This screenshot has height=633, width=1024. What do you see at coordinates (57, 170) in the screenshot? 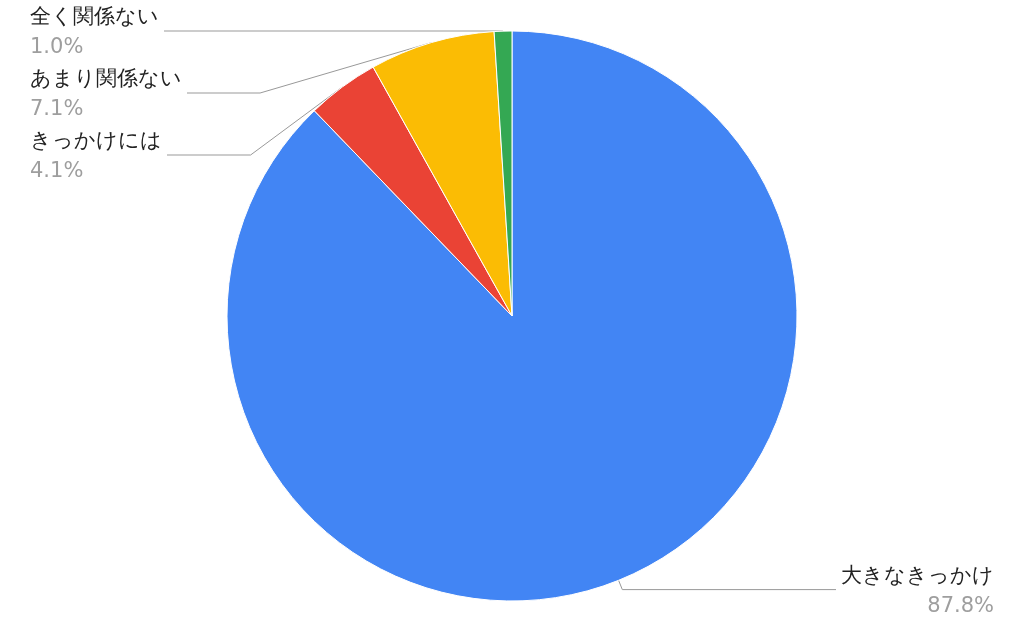
I see `data-label: 4.1%` at bounding box center [57, 170].